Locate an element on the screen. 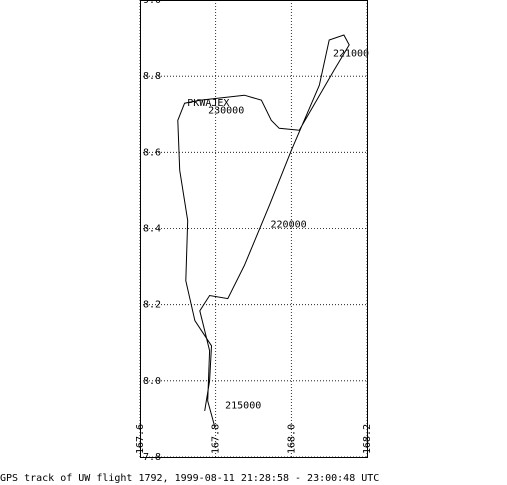  annotation: 215000 is located at coordinates (243, 406).